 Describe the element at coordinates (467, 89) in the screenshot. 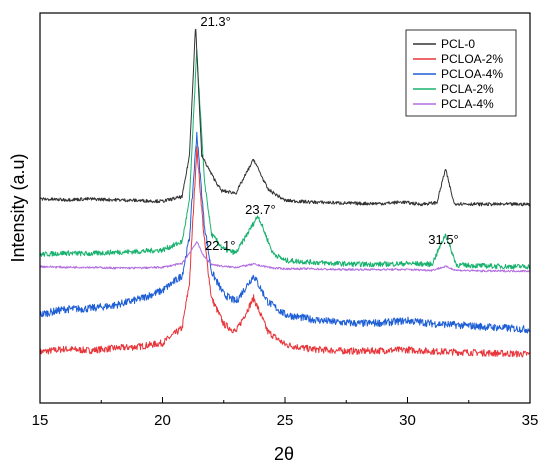

I see `legend-label: PCLA-2%` at that location.